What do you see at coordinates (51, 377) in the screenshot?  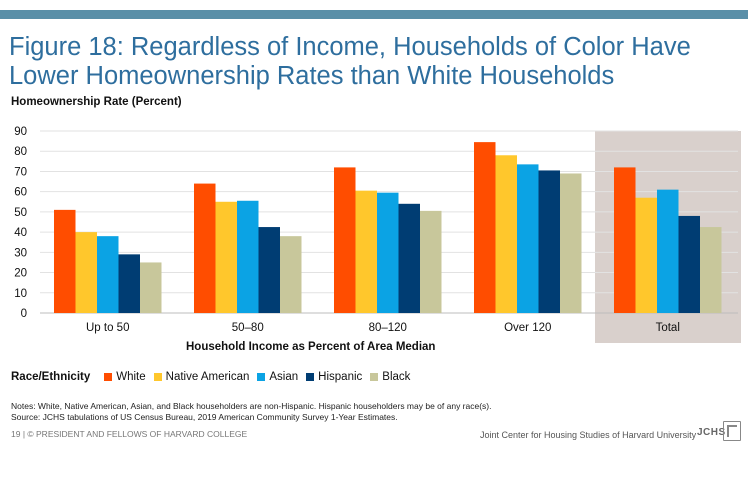 I see `legend-title: Race/Ethnicity` at bounding box center [51, 377].